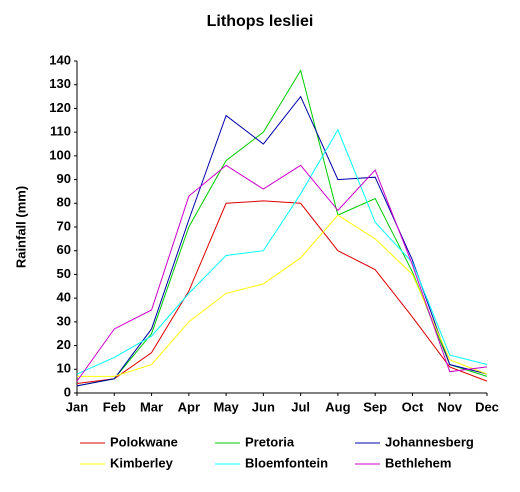 The image size is (520, 492). I want to click on legend-label: Bloemfontein, so click(286, 462).